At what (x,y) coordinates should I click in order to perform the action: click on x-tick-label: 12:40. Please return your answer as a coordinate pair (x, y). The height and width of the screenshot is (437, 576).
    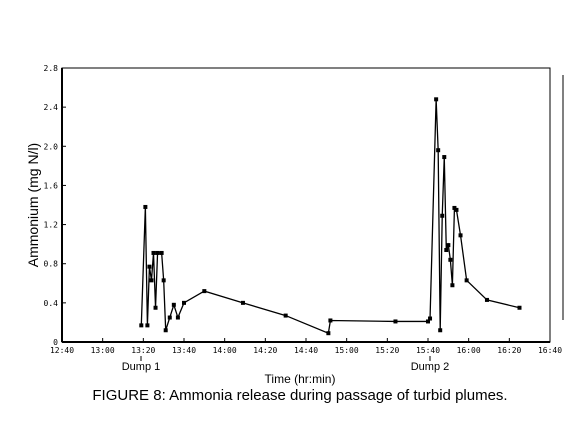
    Looking at the image, I should click on (62, 350).